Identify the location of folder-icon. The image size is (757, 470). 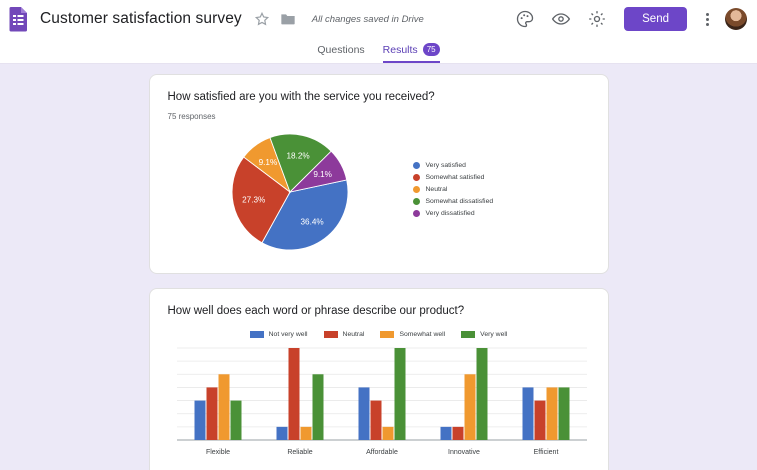
(288, 19).